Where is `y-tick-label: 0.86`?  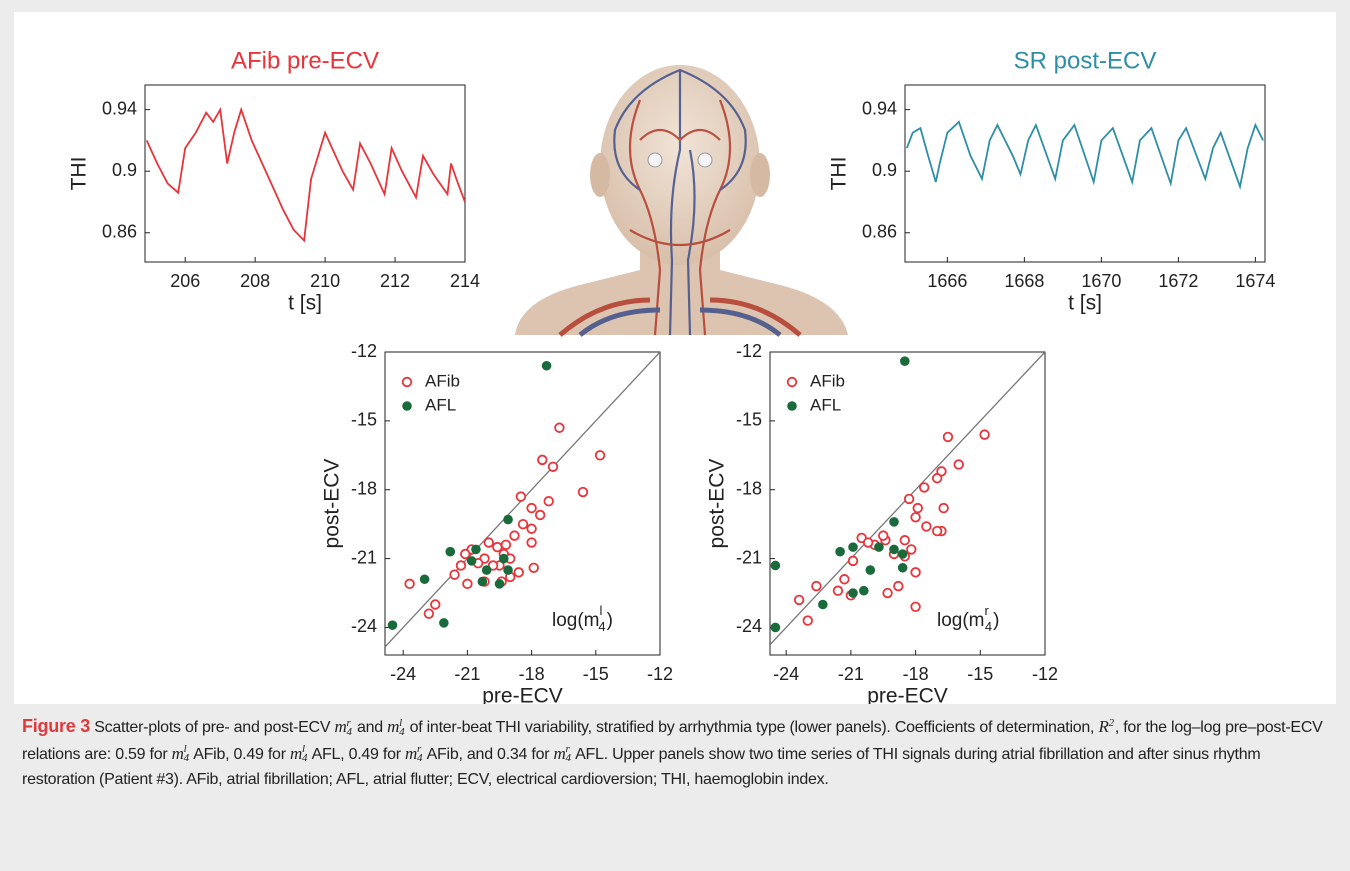 y-tick-label: 0.86 is located at coordinates (879, 232).